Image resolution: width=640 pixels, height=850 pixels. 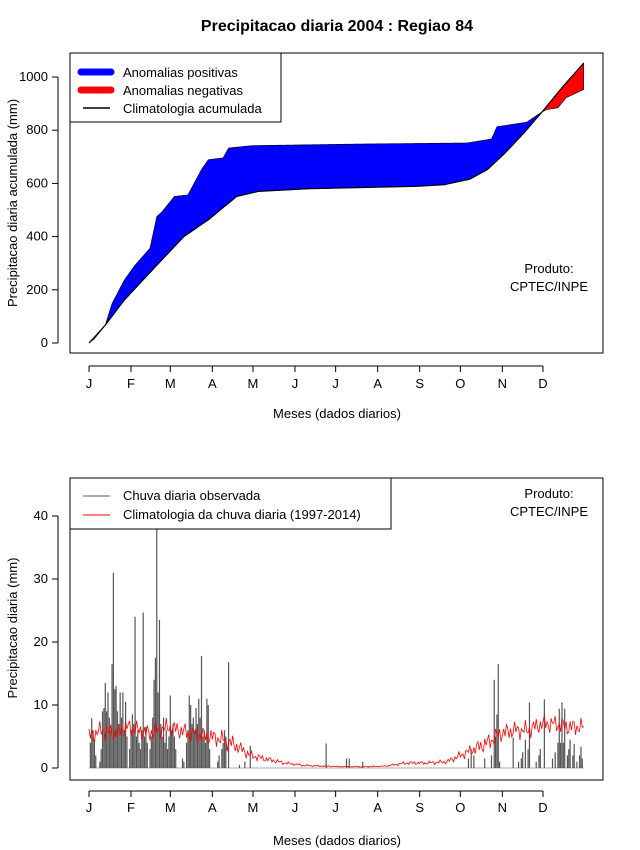 I want to click on y-axis-label: Precipitacao diaria (mm), so click(x=12, y=628).